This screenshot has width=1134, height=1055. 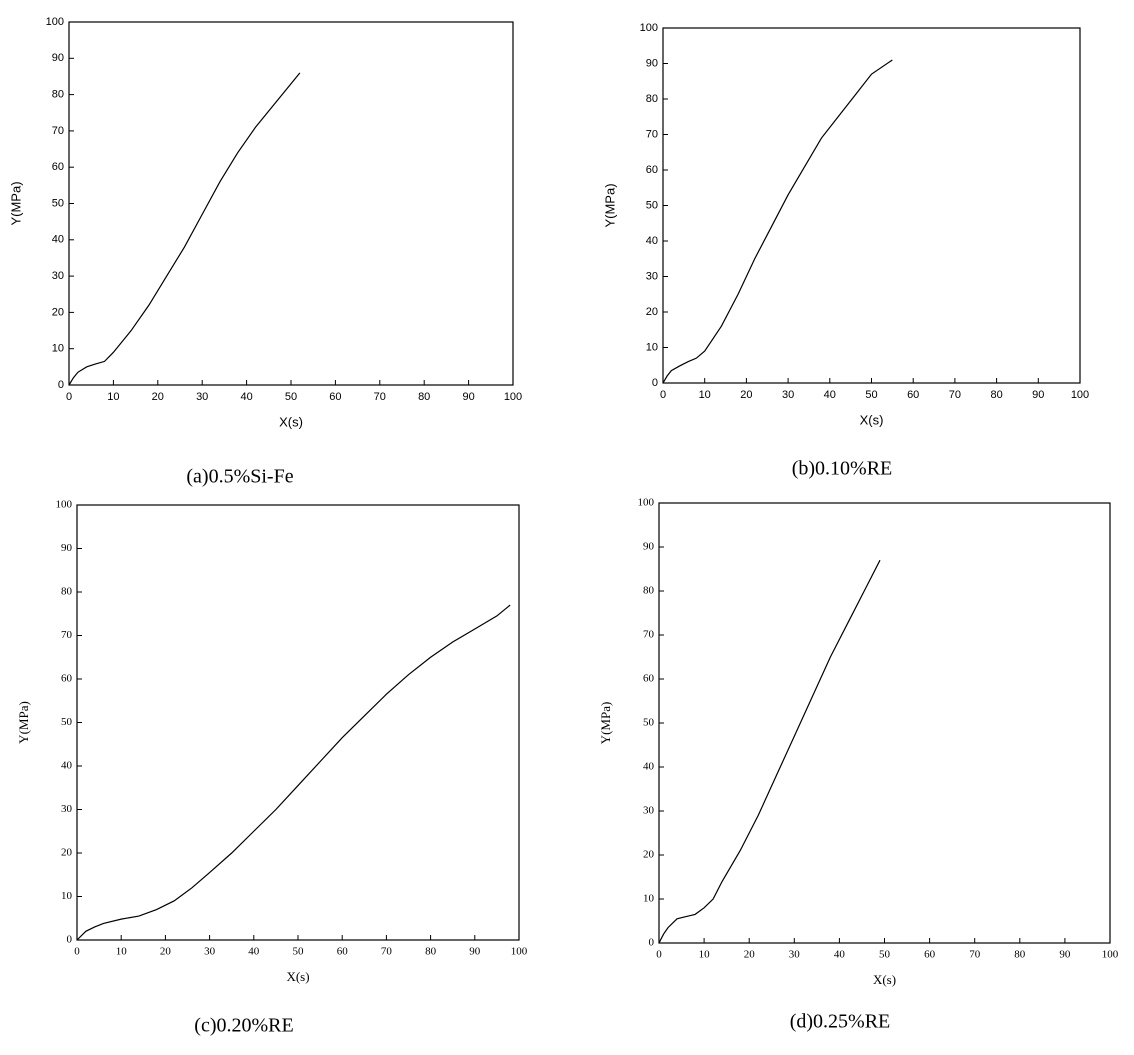 I want to click on caption: (b)0.10%RE, so click(x=842, y=469).